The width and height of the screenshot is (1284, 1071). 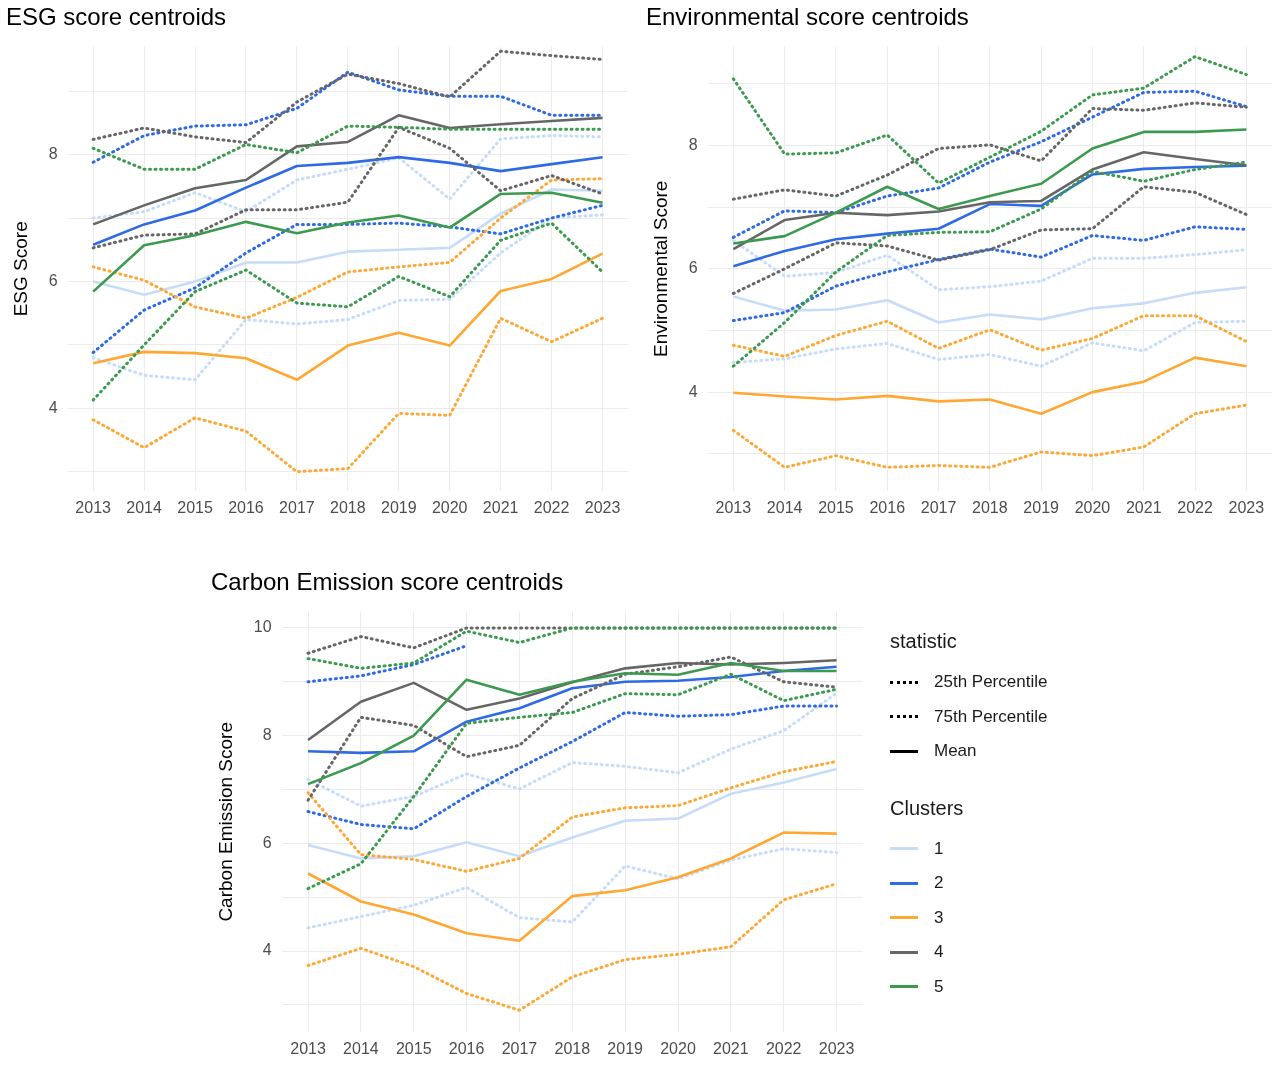 I want to click on text: Mean, so click(x=955, y=751).